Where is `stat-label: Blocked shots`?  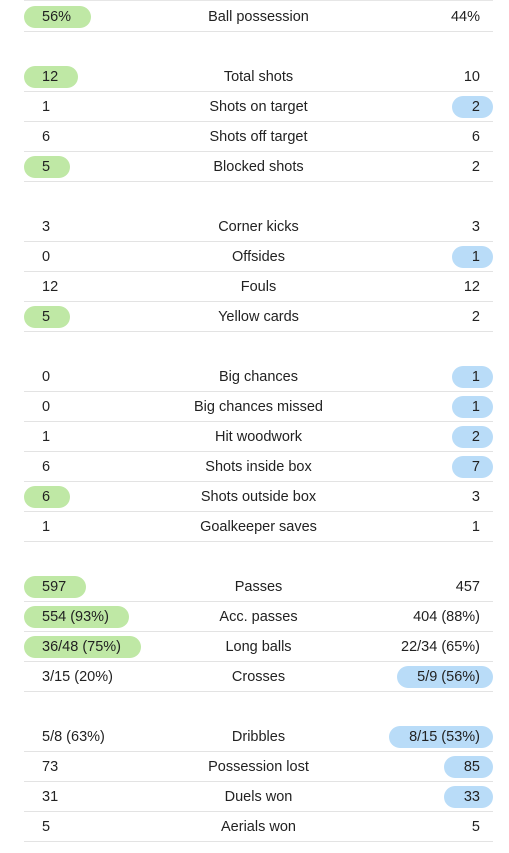
stat-label: Blocked shots is located at coordinates (258, 166).